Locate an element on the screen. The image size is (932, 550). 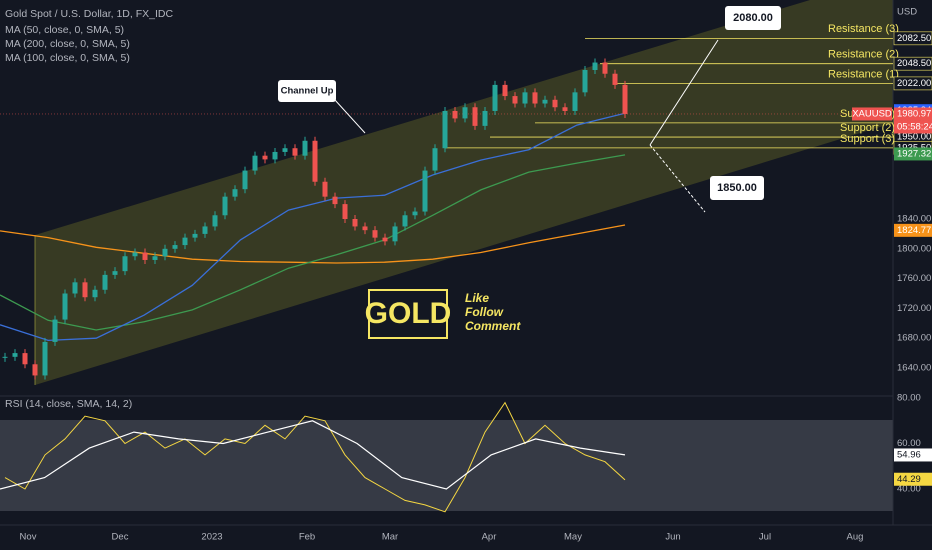
ma-line is located at coordinates (313, 244).